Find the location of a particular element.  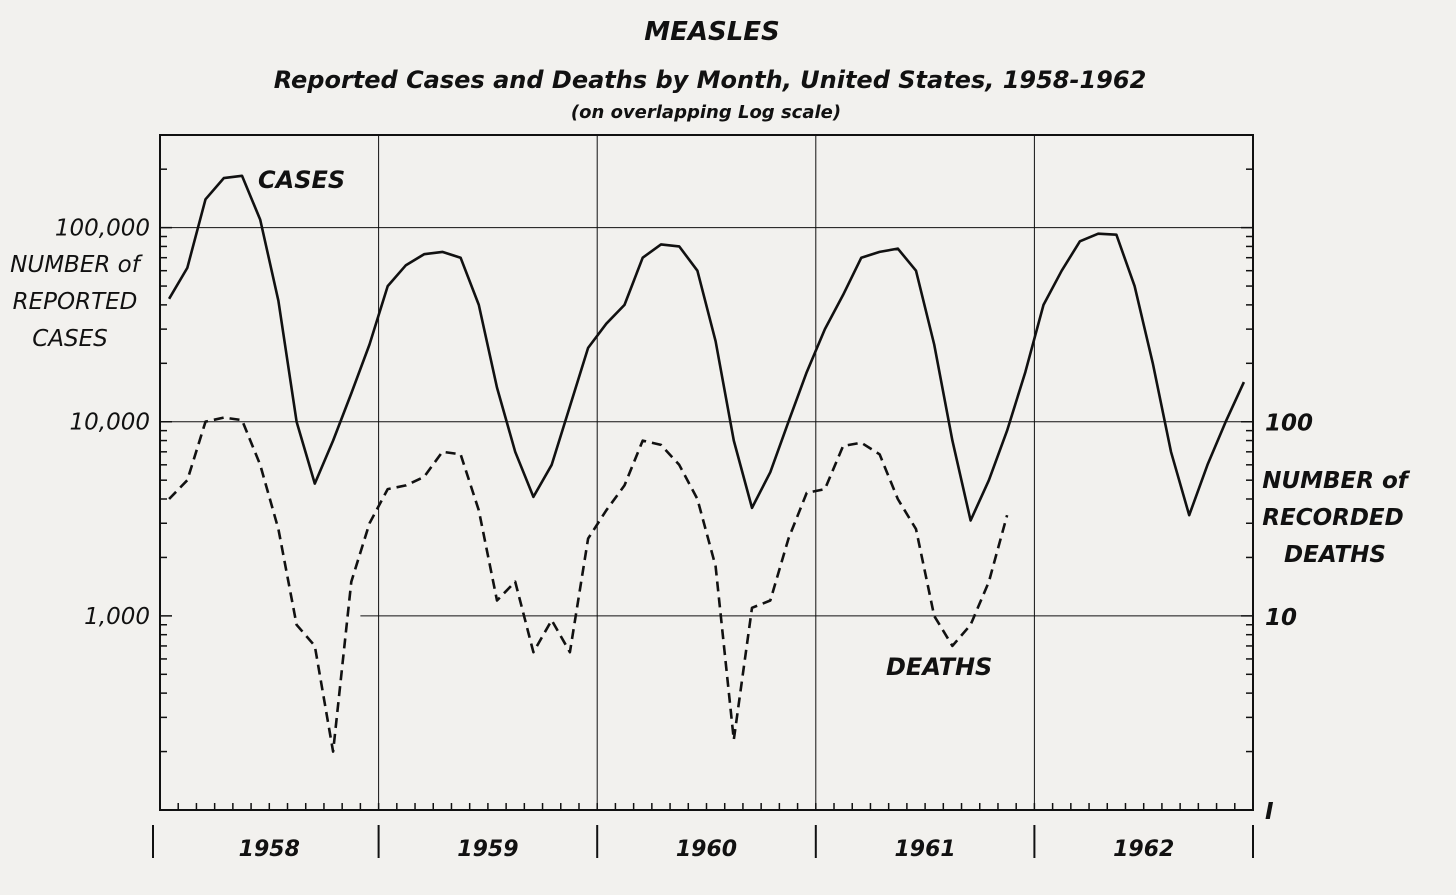

left-axis-label-line: NUMBER of is located at coordinates (76, 265).